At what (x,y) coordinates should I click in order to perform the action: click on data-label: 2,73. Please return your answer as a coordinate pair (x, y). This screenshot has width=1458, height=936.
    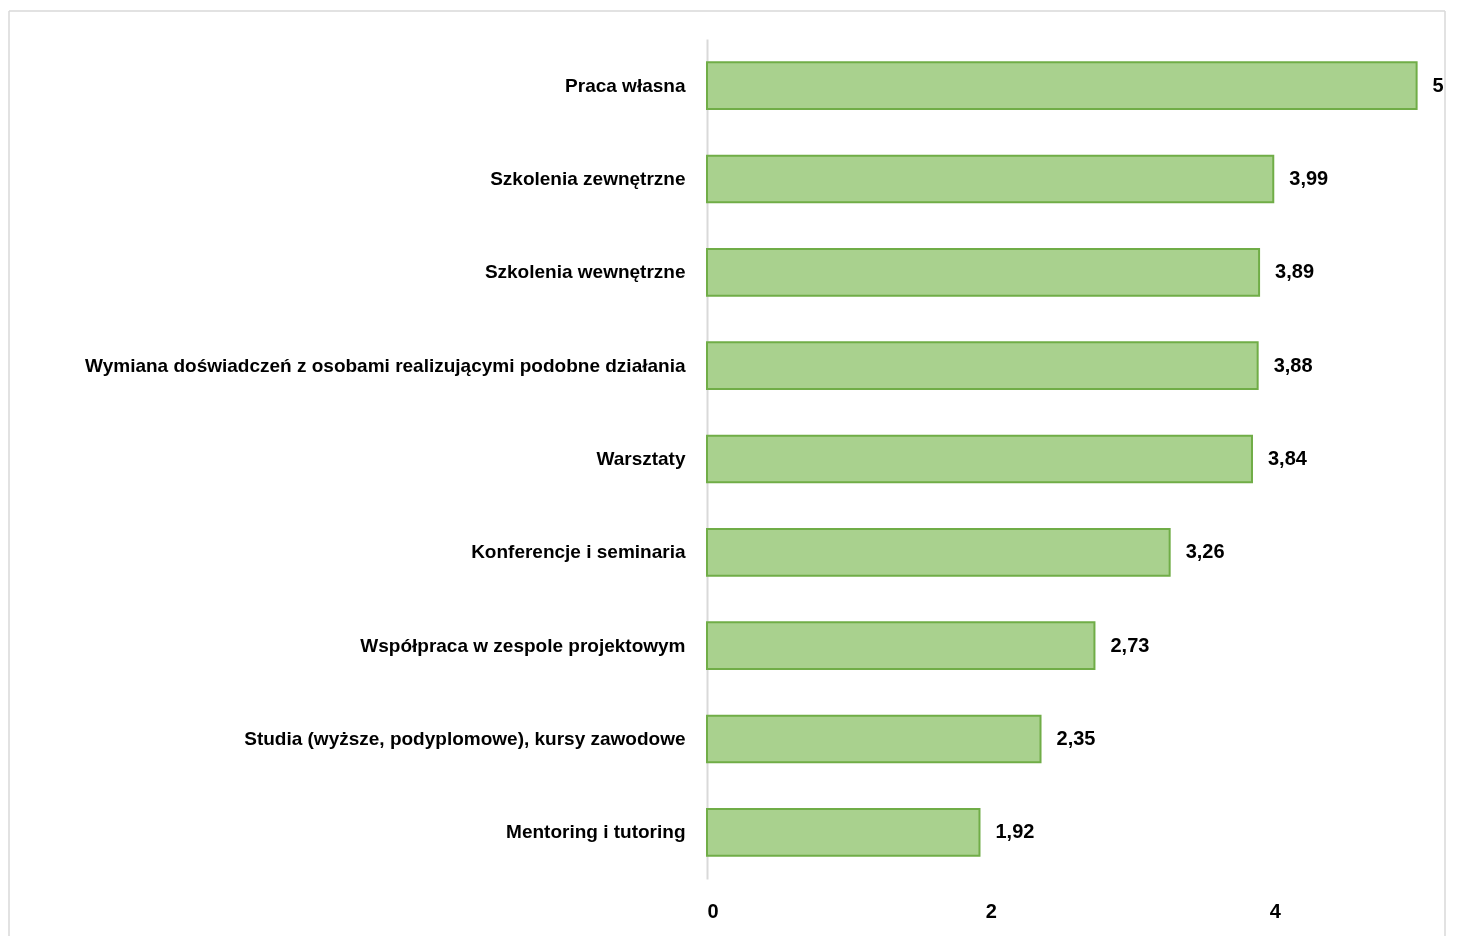
    Looking at the image, I should click on (1130, 644).